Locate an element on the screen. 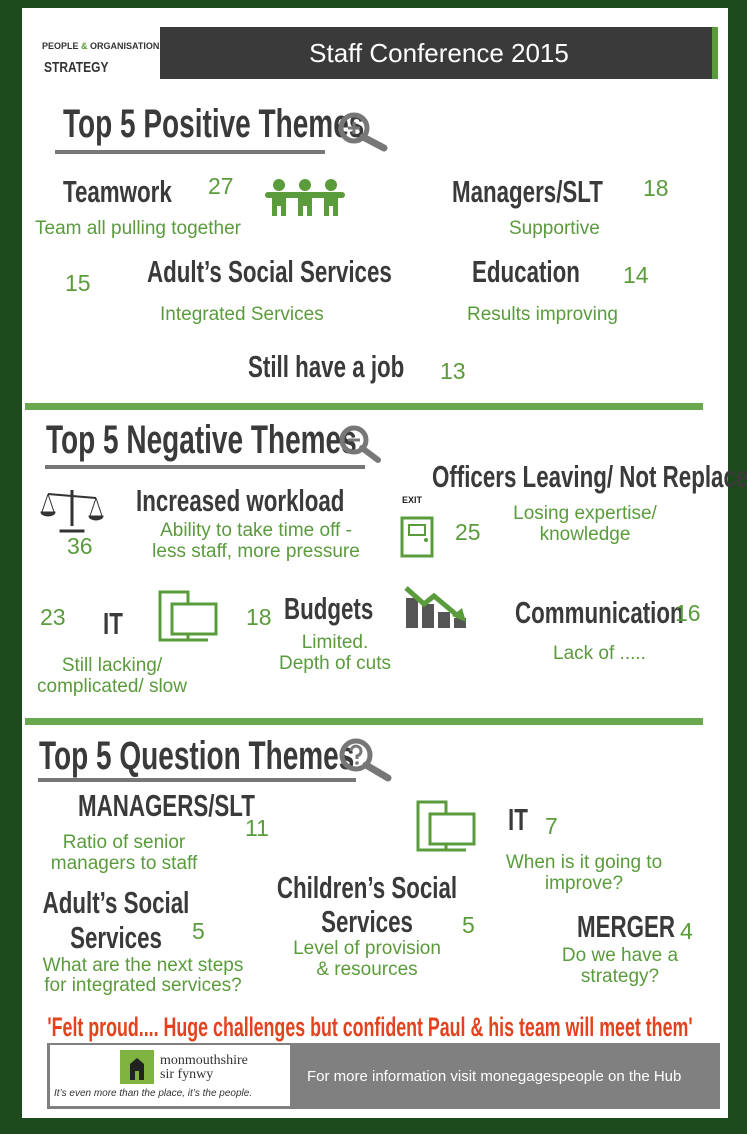  detail: strategy? is located at coordinates (620, 976).